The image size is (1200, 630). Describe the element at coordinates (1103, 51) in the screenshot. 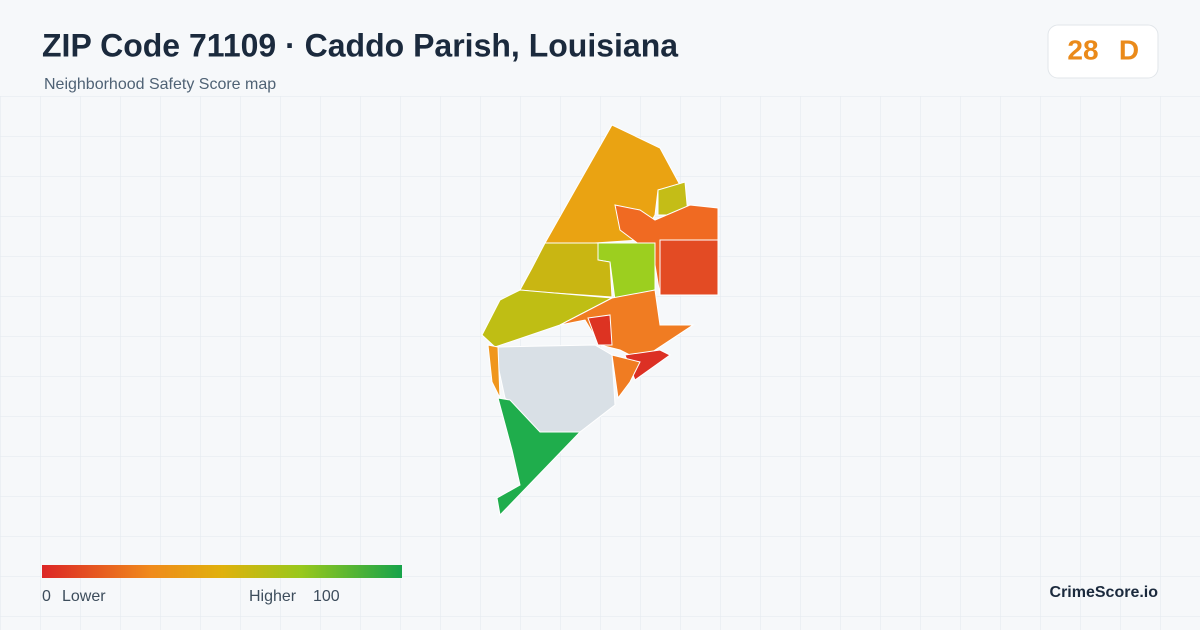

I see `score-badge` at that location.